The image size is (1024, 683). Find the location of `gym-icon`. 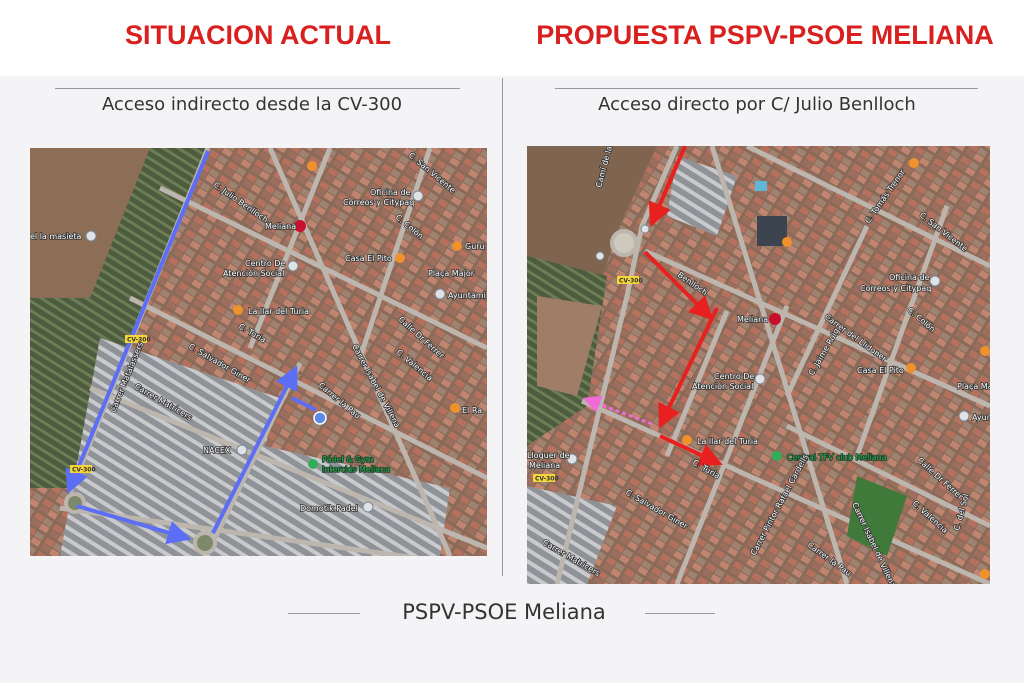

gym-icon is located at coordinates (313, 464).